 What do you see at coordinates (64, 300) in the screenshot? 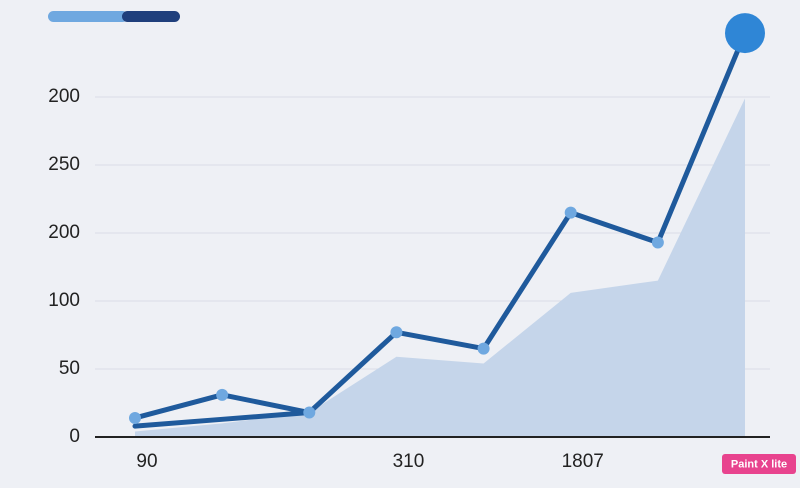
I see `y-tick-label: 100` at bounding box center [64, 300].